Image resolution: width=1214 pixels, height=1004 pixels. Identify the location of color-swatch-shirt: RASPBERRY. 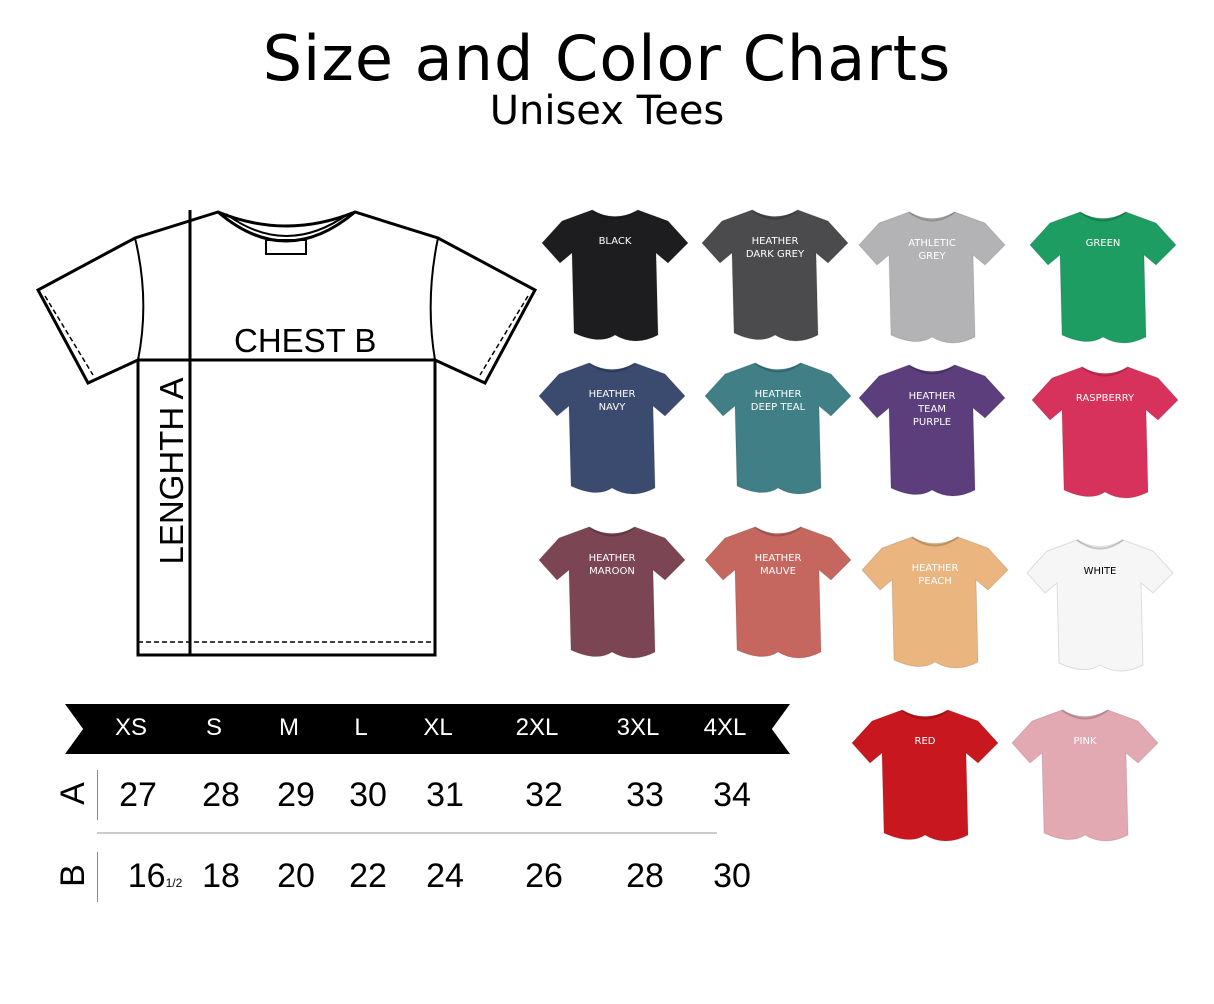
(1105, 434).